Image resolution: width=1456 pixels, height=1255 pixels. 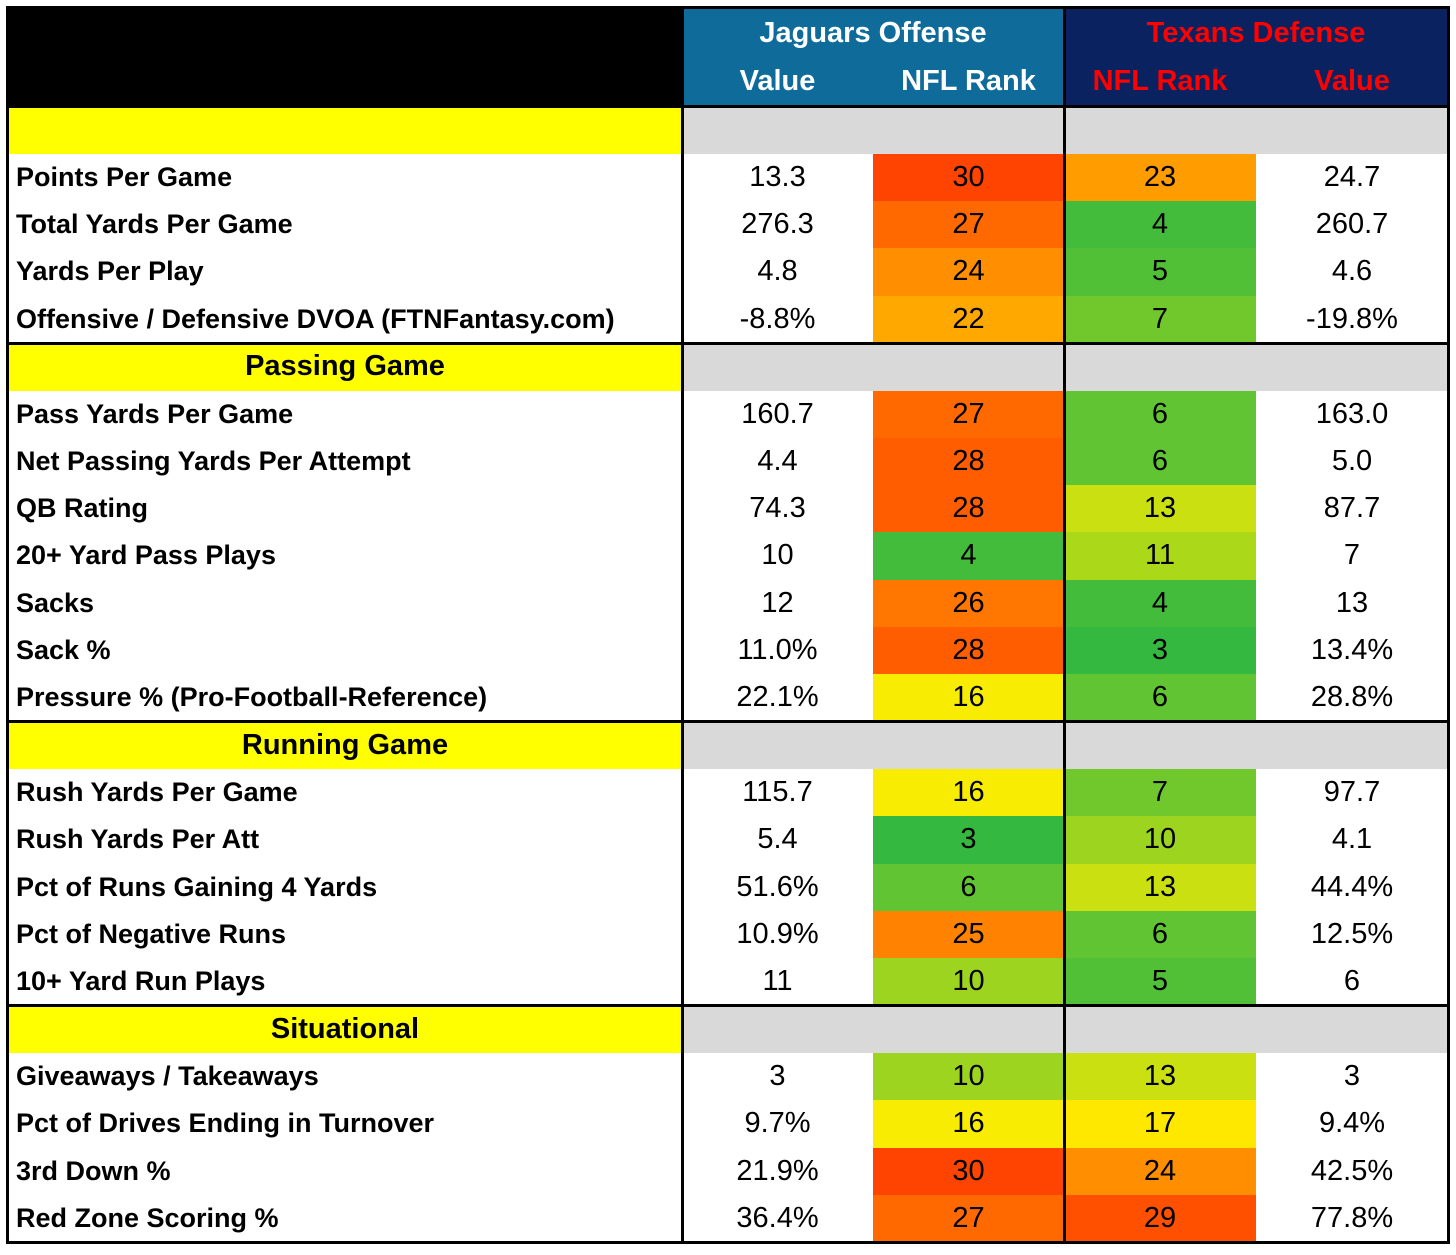 I want to click on defense-header, so click(x=1256, y=56).